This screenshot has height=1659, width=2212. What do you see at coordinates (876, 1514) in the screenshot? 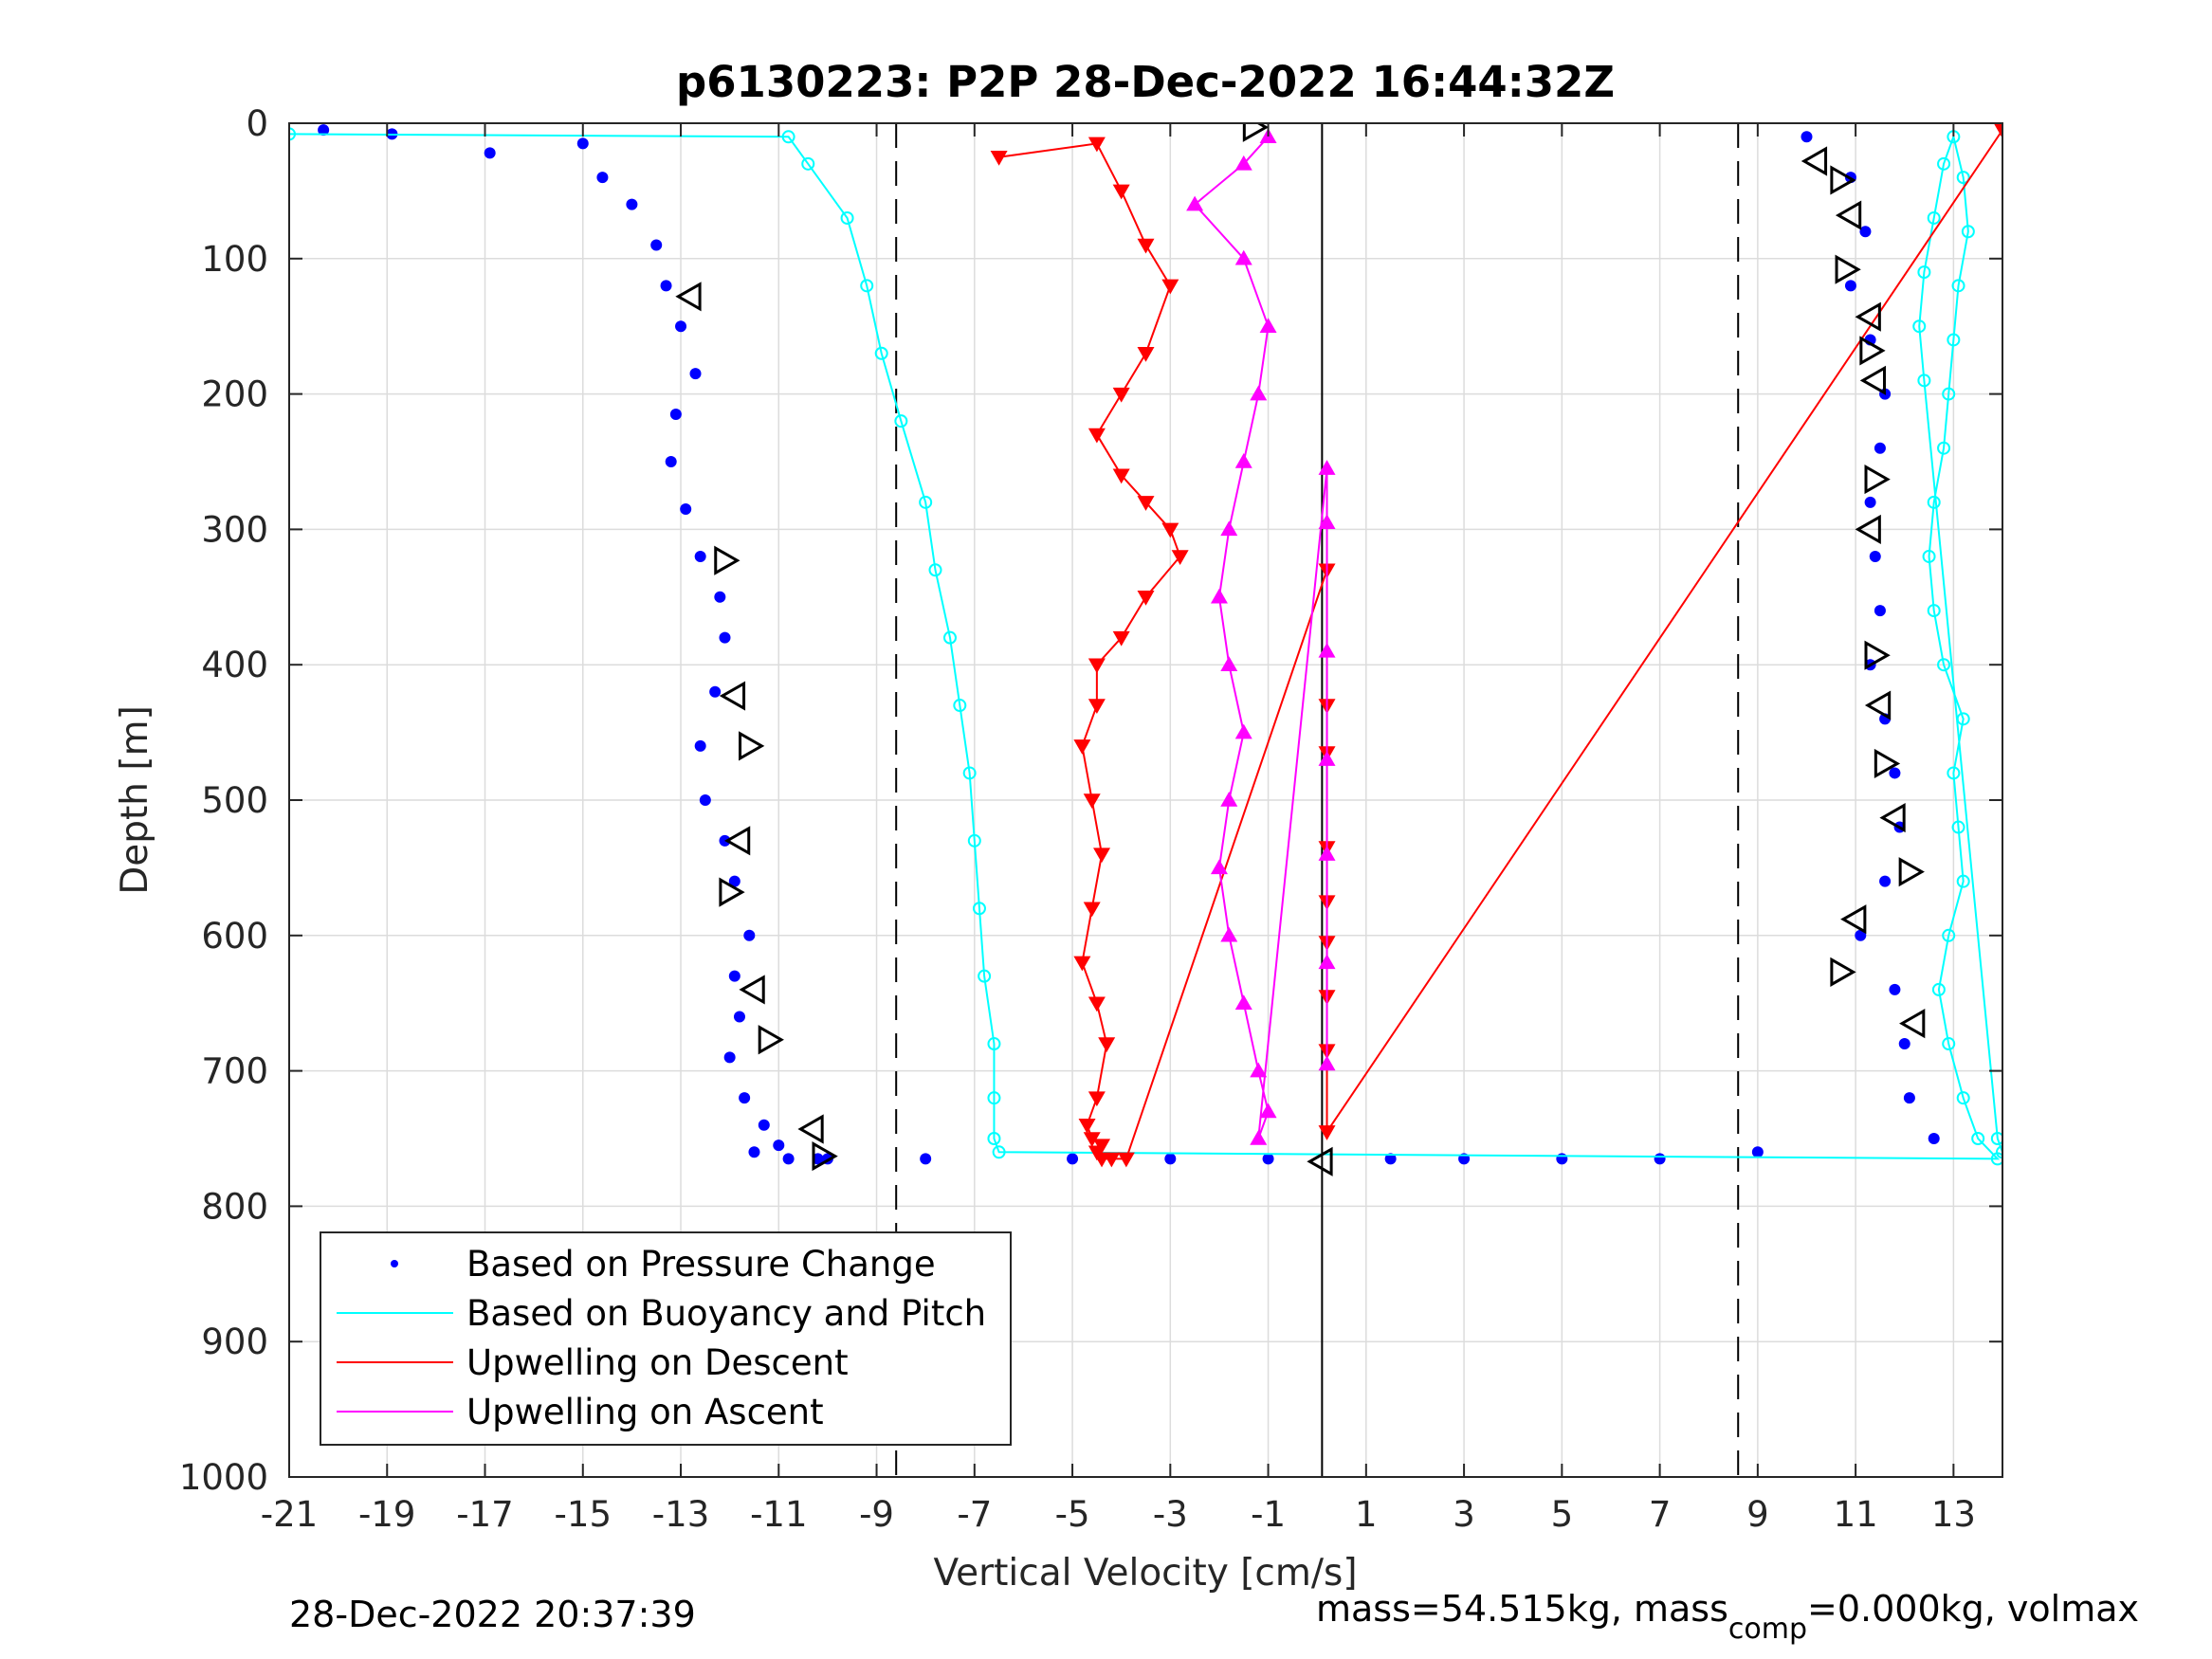
I see `x-tick-label: -9` at bounding box center [876, 1514].